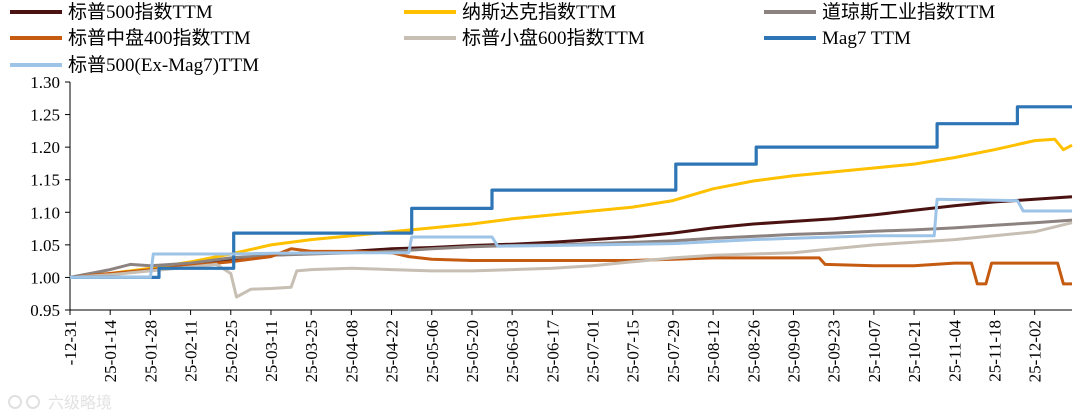 This screenshot has width=1080, height=419. Describe the element at coordinates (713, 351) in the screenshot. I see `x-tick-label: 25-08-12` at that location.